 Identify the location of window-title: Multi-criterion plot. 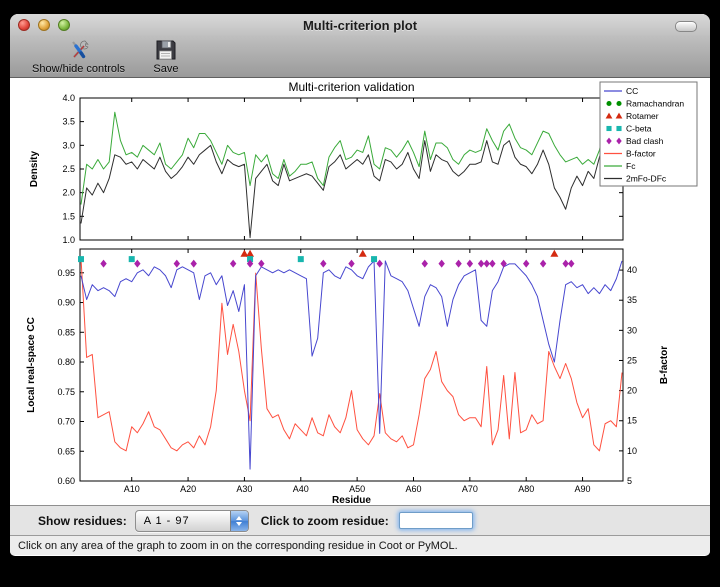
(360, 25).